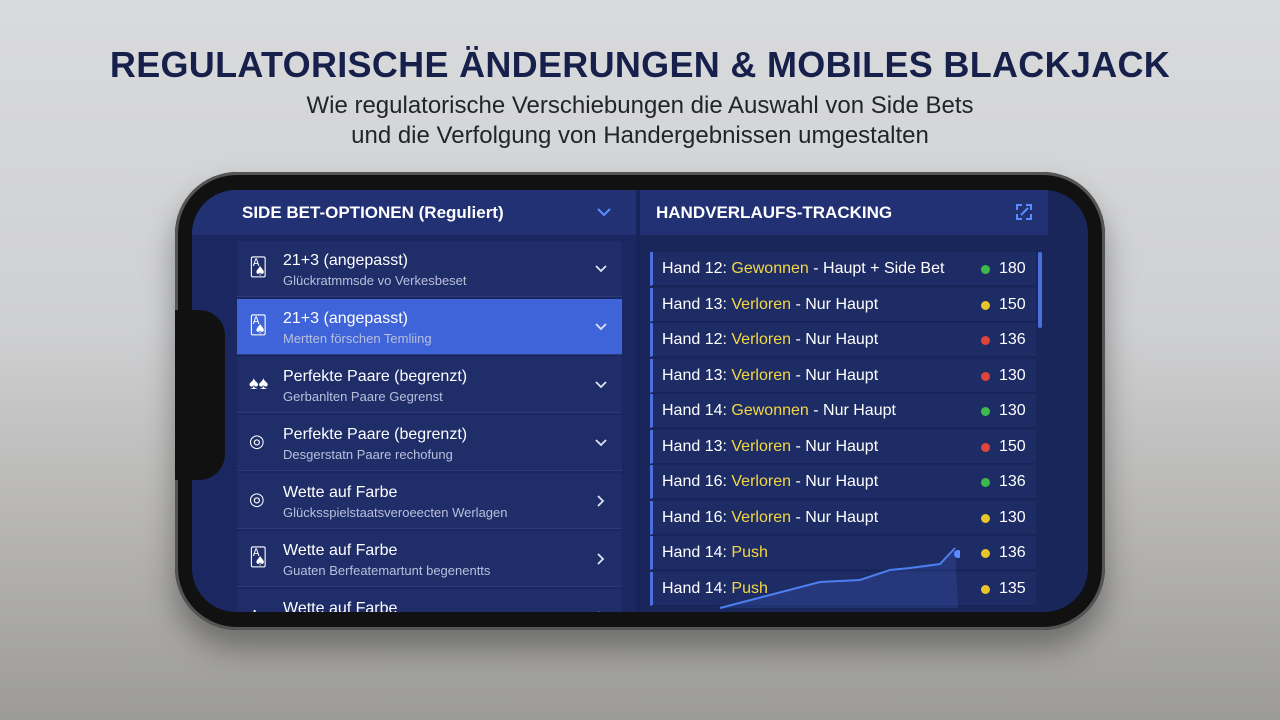 The image size is (1280, 720). What do you see at coordinates (1012, 268) in the screenshot?
I see `hand-value: 180` at bounding box center [1012, 268].